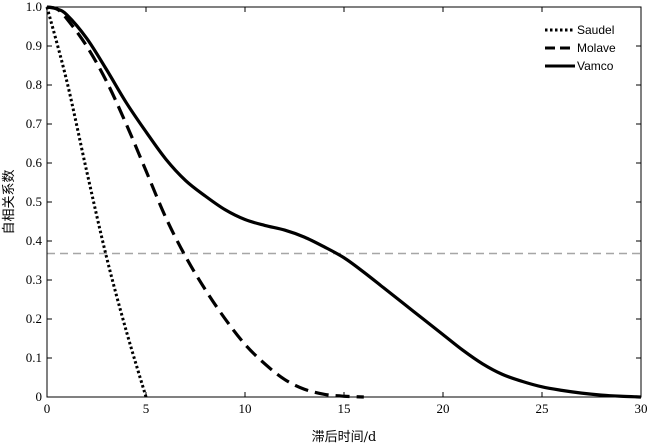 The height and width of the screenshot is (446, 650). What do you see at coordinates (34, 7) in the screenshot?
I see `y-tick-label: 1.0` at bounding box center [34, 7].